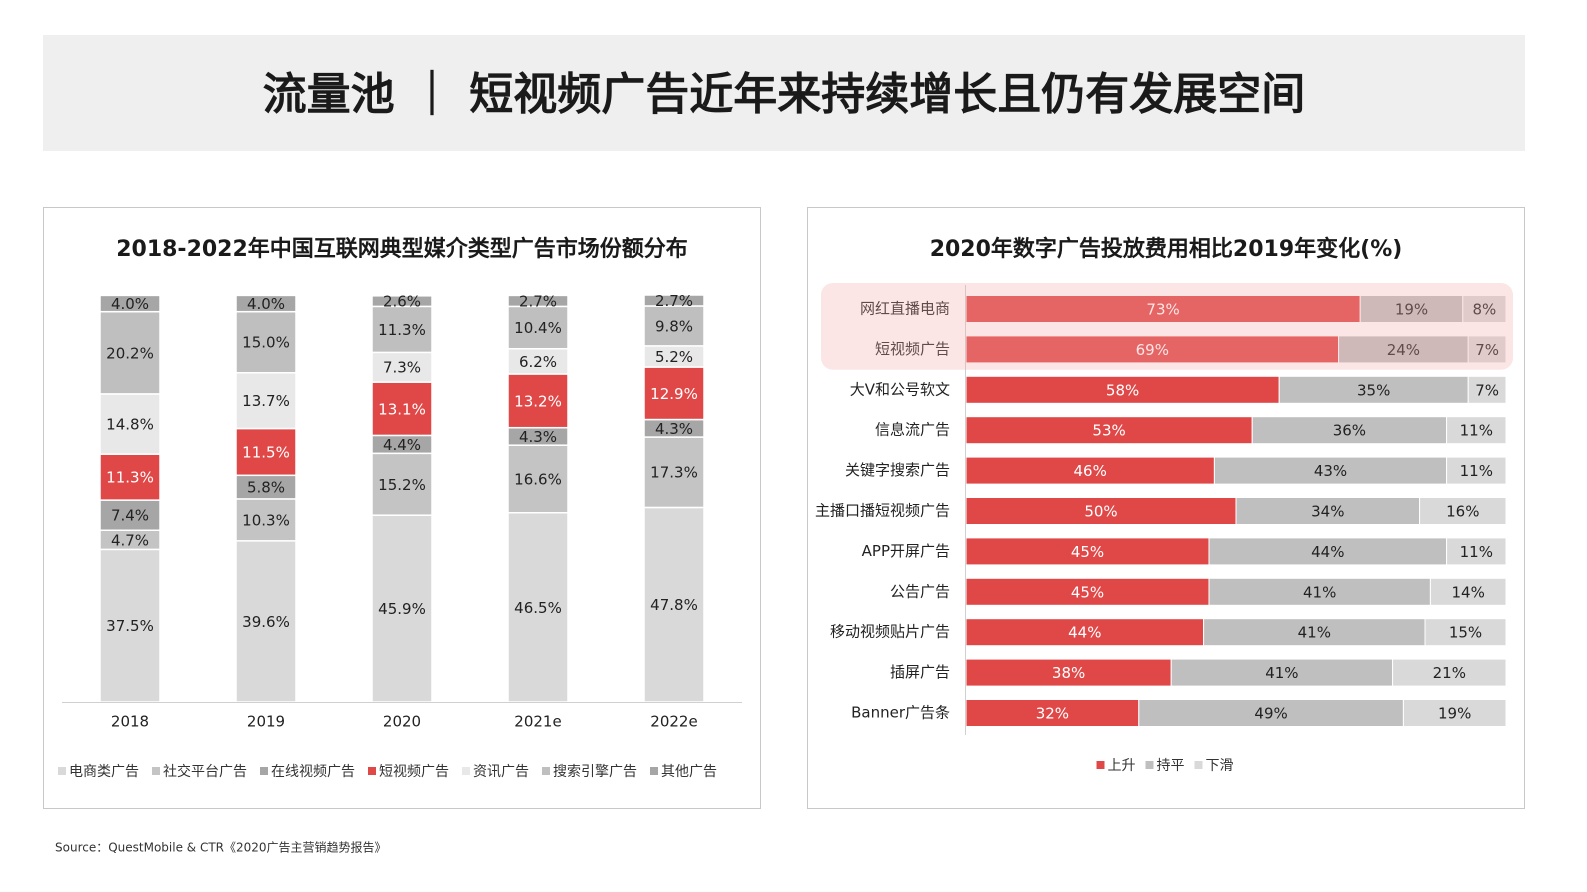 This screenshot has height=892, width=1587. I want to click on value-label: 53%, so click(1108, 431).